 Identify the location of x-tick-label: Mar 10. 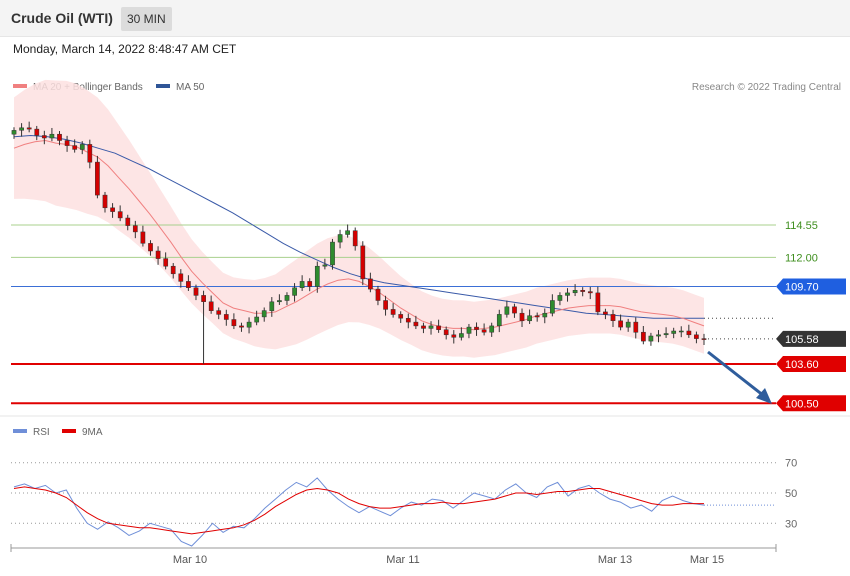
(190, 560).